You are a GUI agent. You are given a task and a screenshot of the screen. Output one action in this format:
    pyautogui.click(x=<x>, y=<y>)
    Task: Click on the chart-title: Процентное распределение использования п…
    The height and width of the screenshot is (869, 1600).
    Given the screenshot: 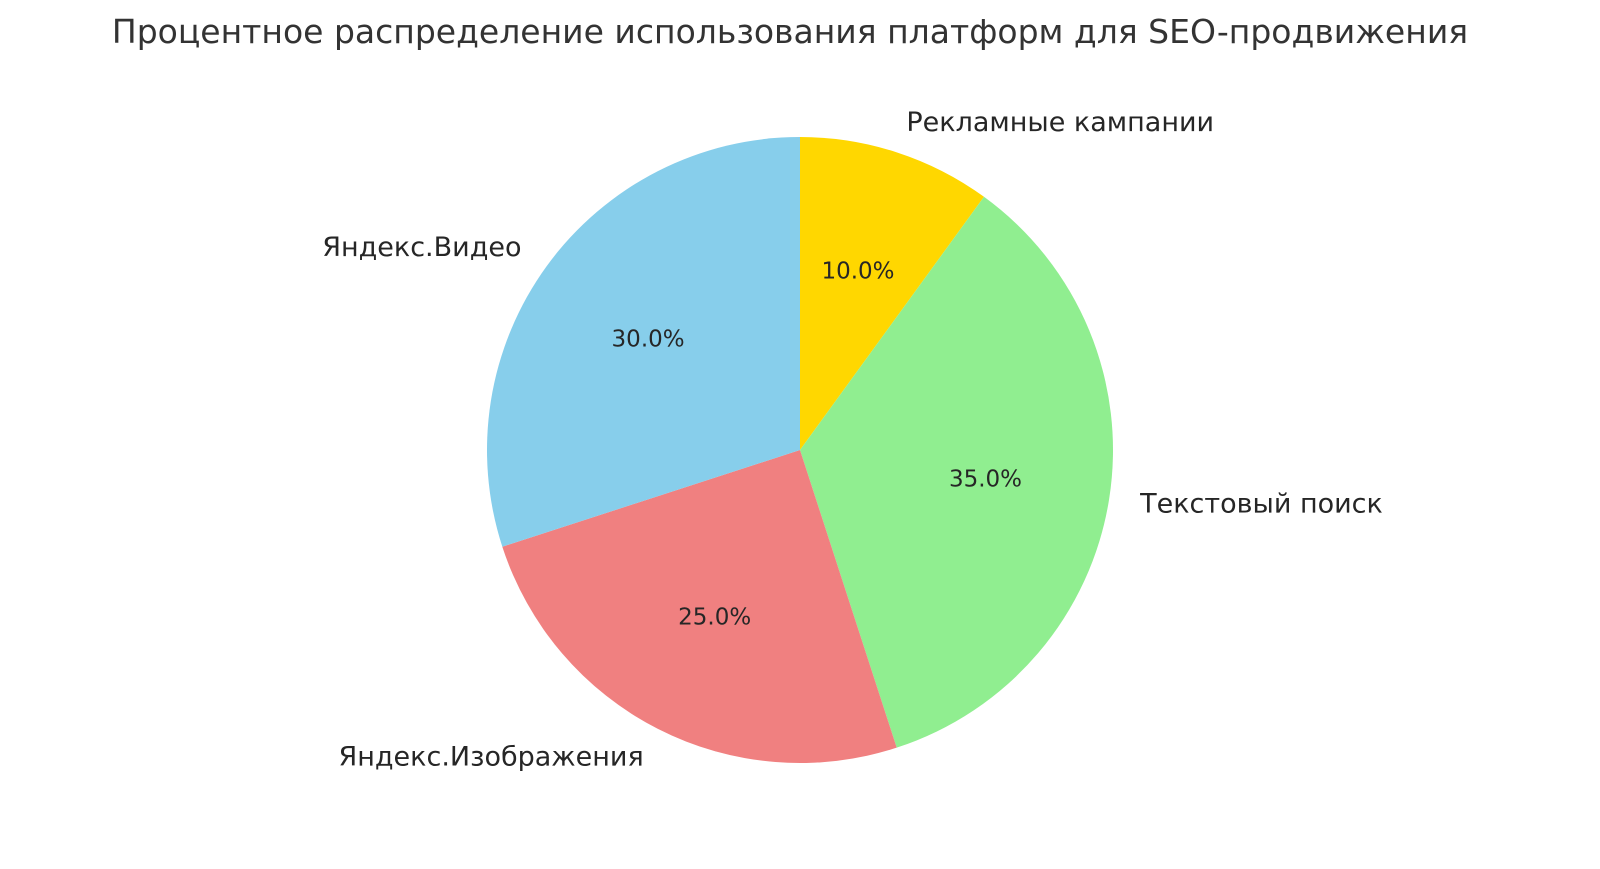 What is the action you would take?
    pyautogui.click(x=790, y=31)
    